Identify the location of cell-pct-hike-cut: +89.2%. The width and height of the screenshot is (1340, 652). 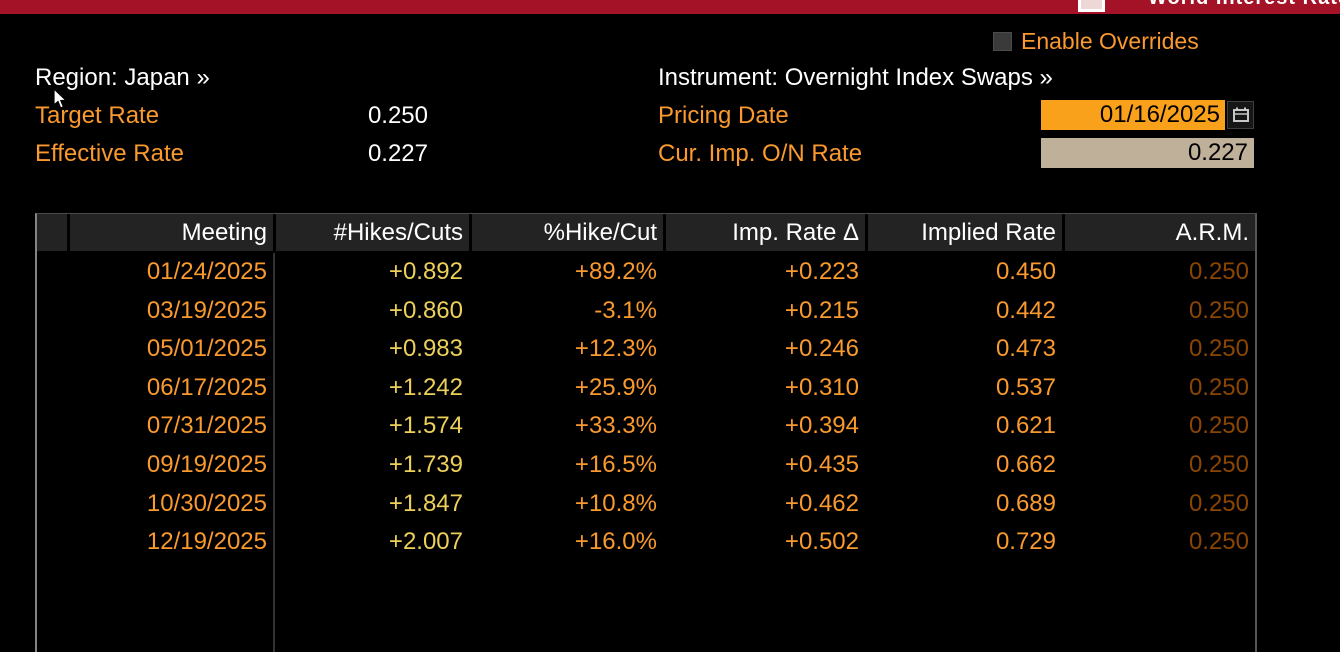
(615, 271).